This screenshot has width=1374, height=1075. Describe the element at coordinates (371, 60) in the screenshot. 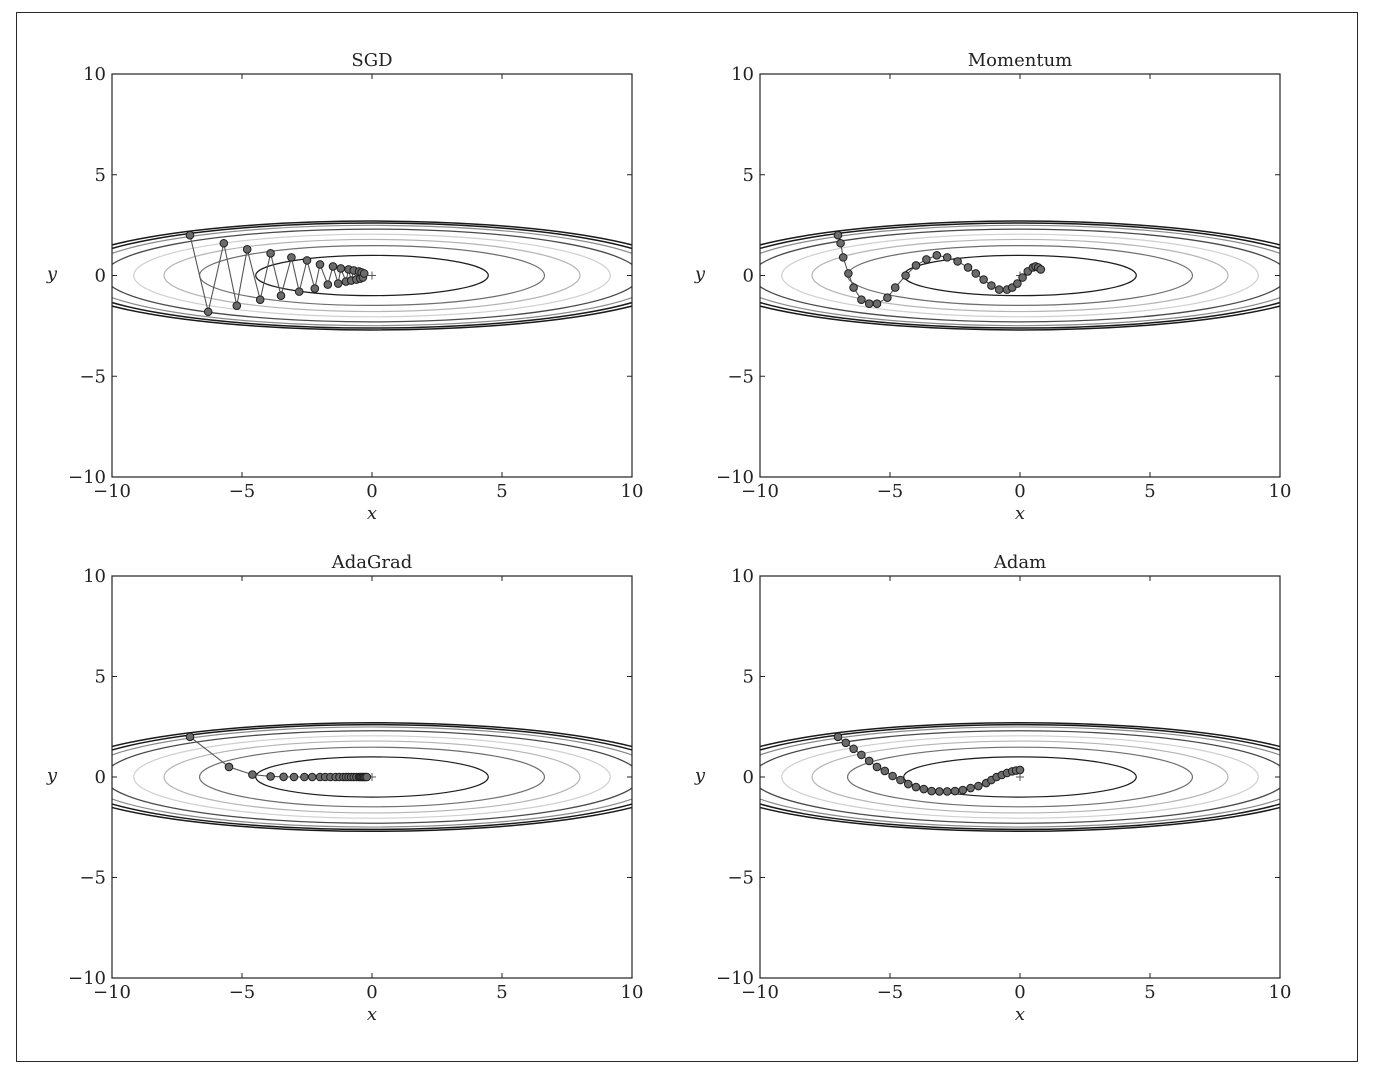

I see `subplot-title: SGD` at that location.